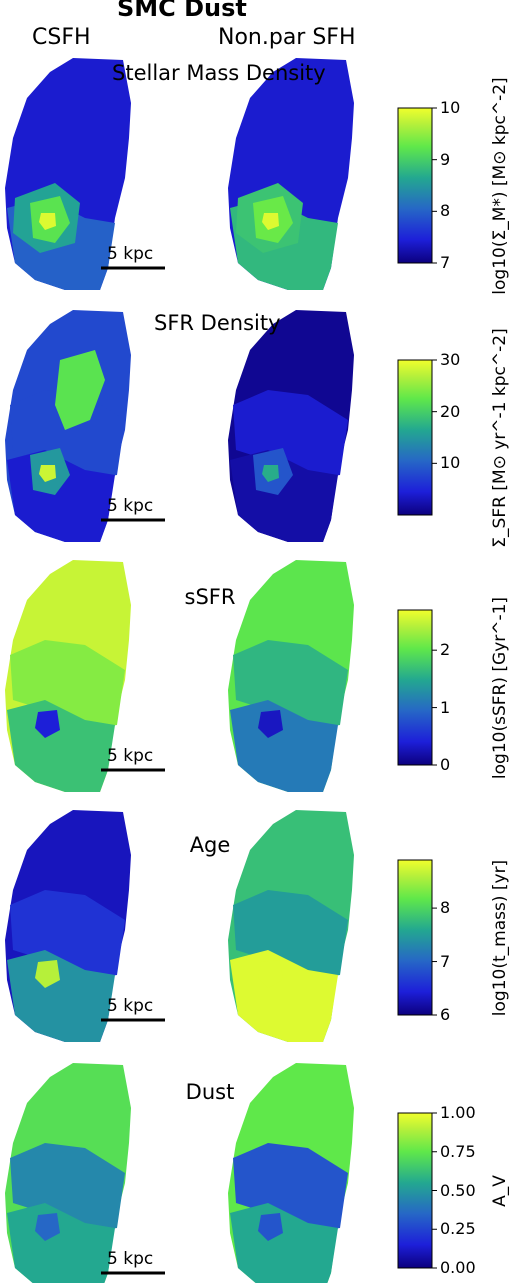  Describe the element at coordinates (450, 463) in the screenshot. I see `colorbar-tick-label-1-0: 10` at that location.